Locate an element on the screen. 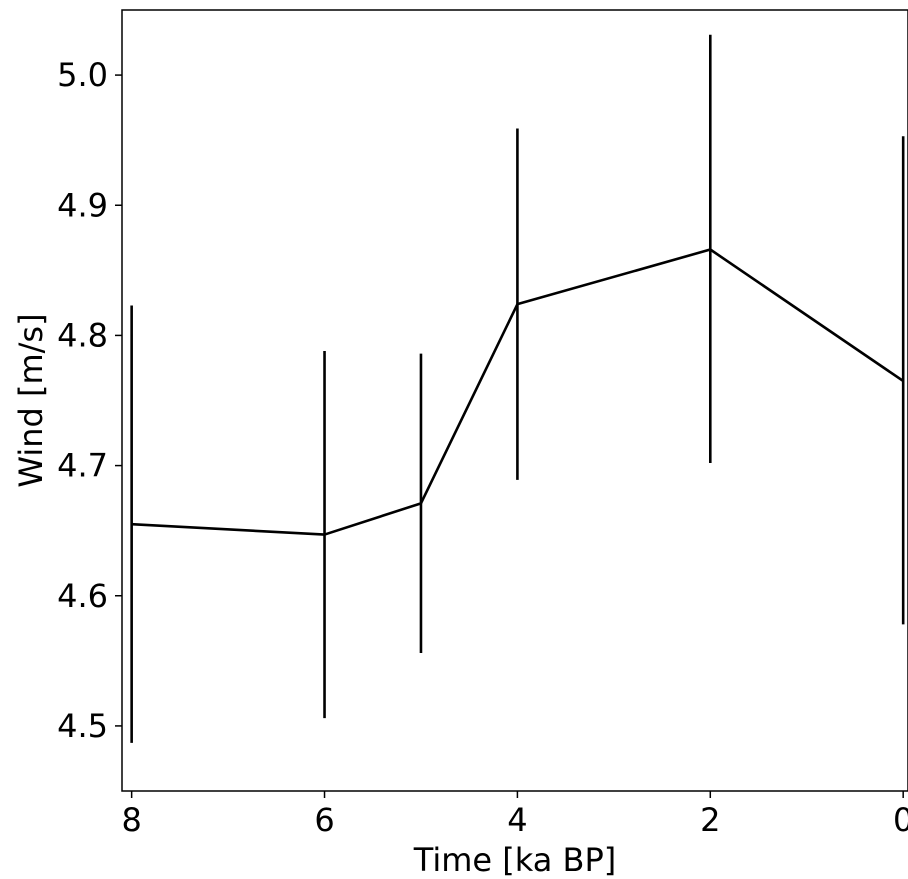 The image size is (908, 879). x-axis-label: Time [ka BP] is located at coordinates (514, 860).